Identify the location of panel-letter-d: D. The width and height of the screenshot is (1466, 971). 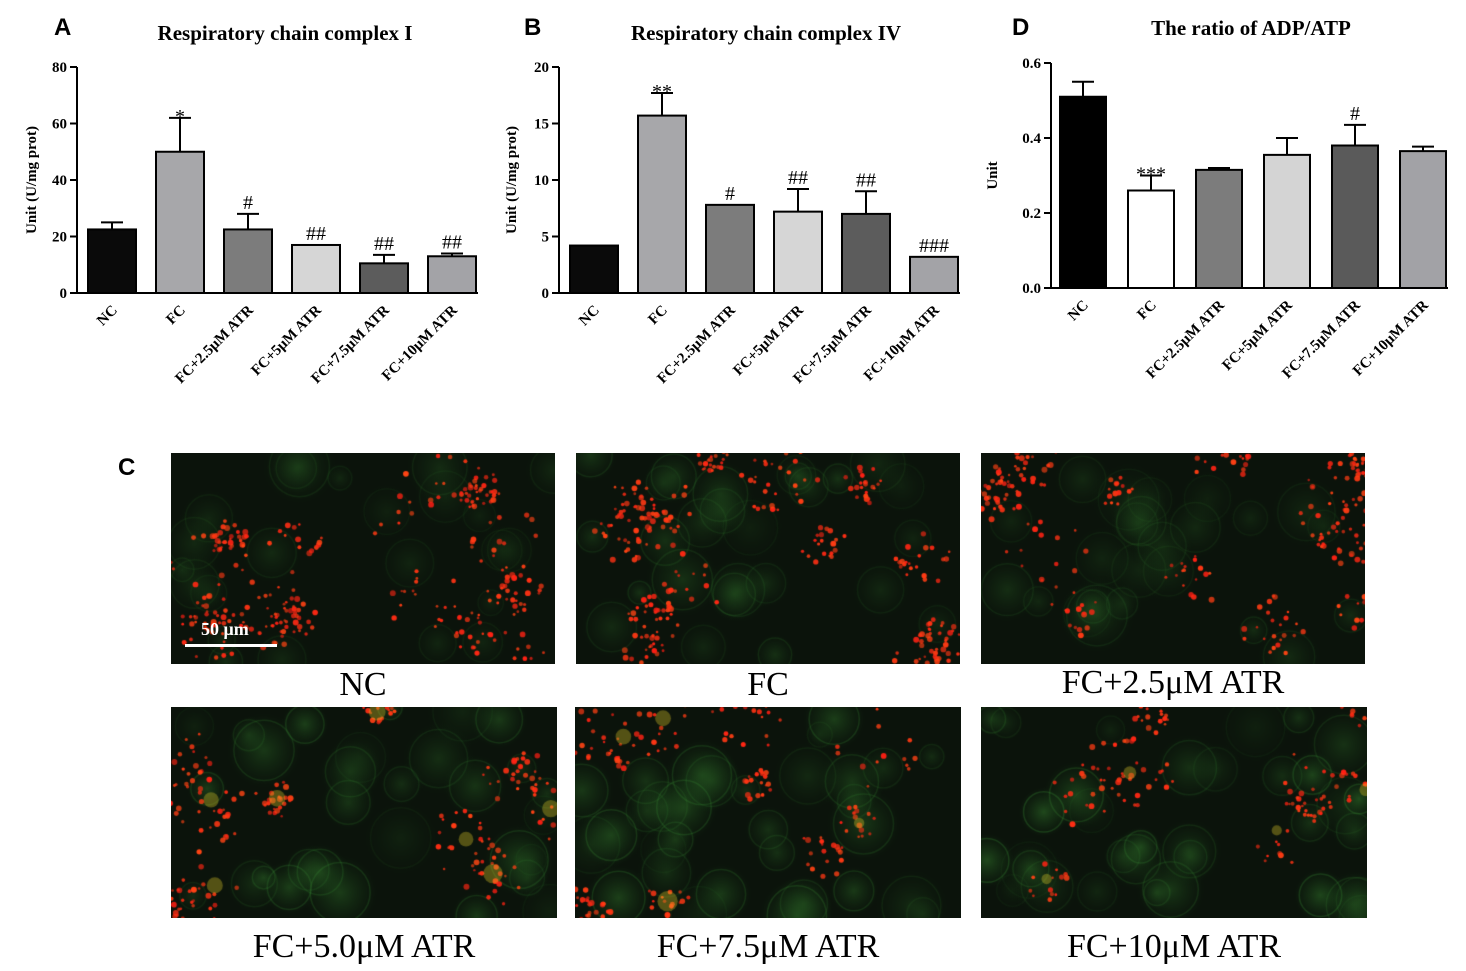
(1021, 27).